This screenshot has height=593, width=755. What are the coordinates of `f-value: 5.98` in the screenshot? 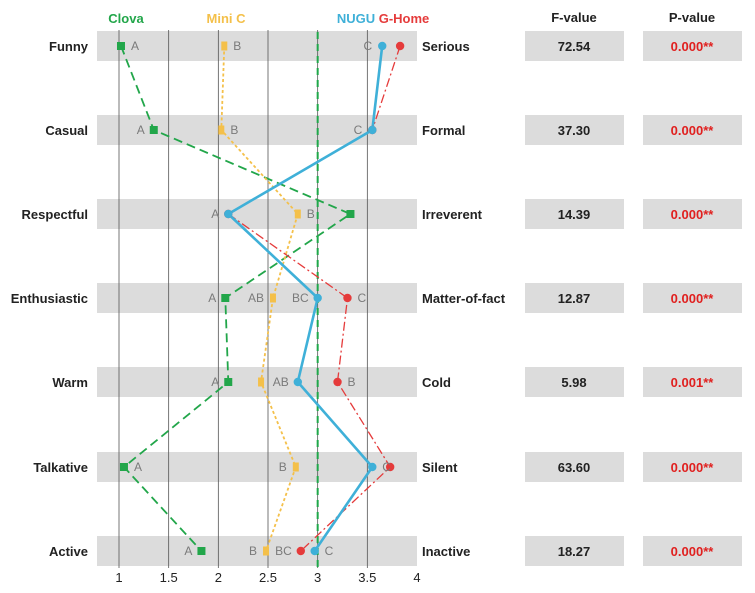 It's located at (573, 382).